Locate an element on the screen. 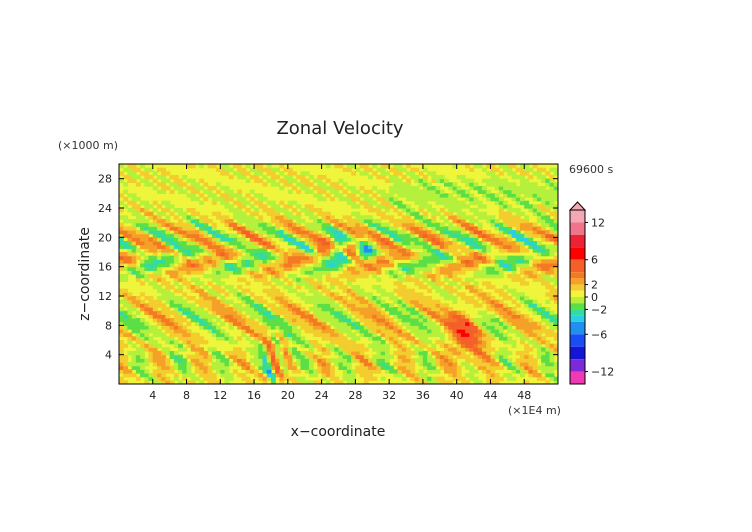 Image resolution: width=752 pixels, height=532 pixels. y-axis-label: z−coordinate is located at coordinates (85, 274).